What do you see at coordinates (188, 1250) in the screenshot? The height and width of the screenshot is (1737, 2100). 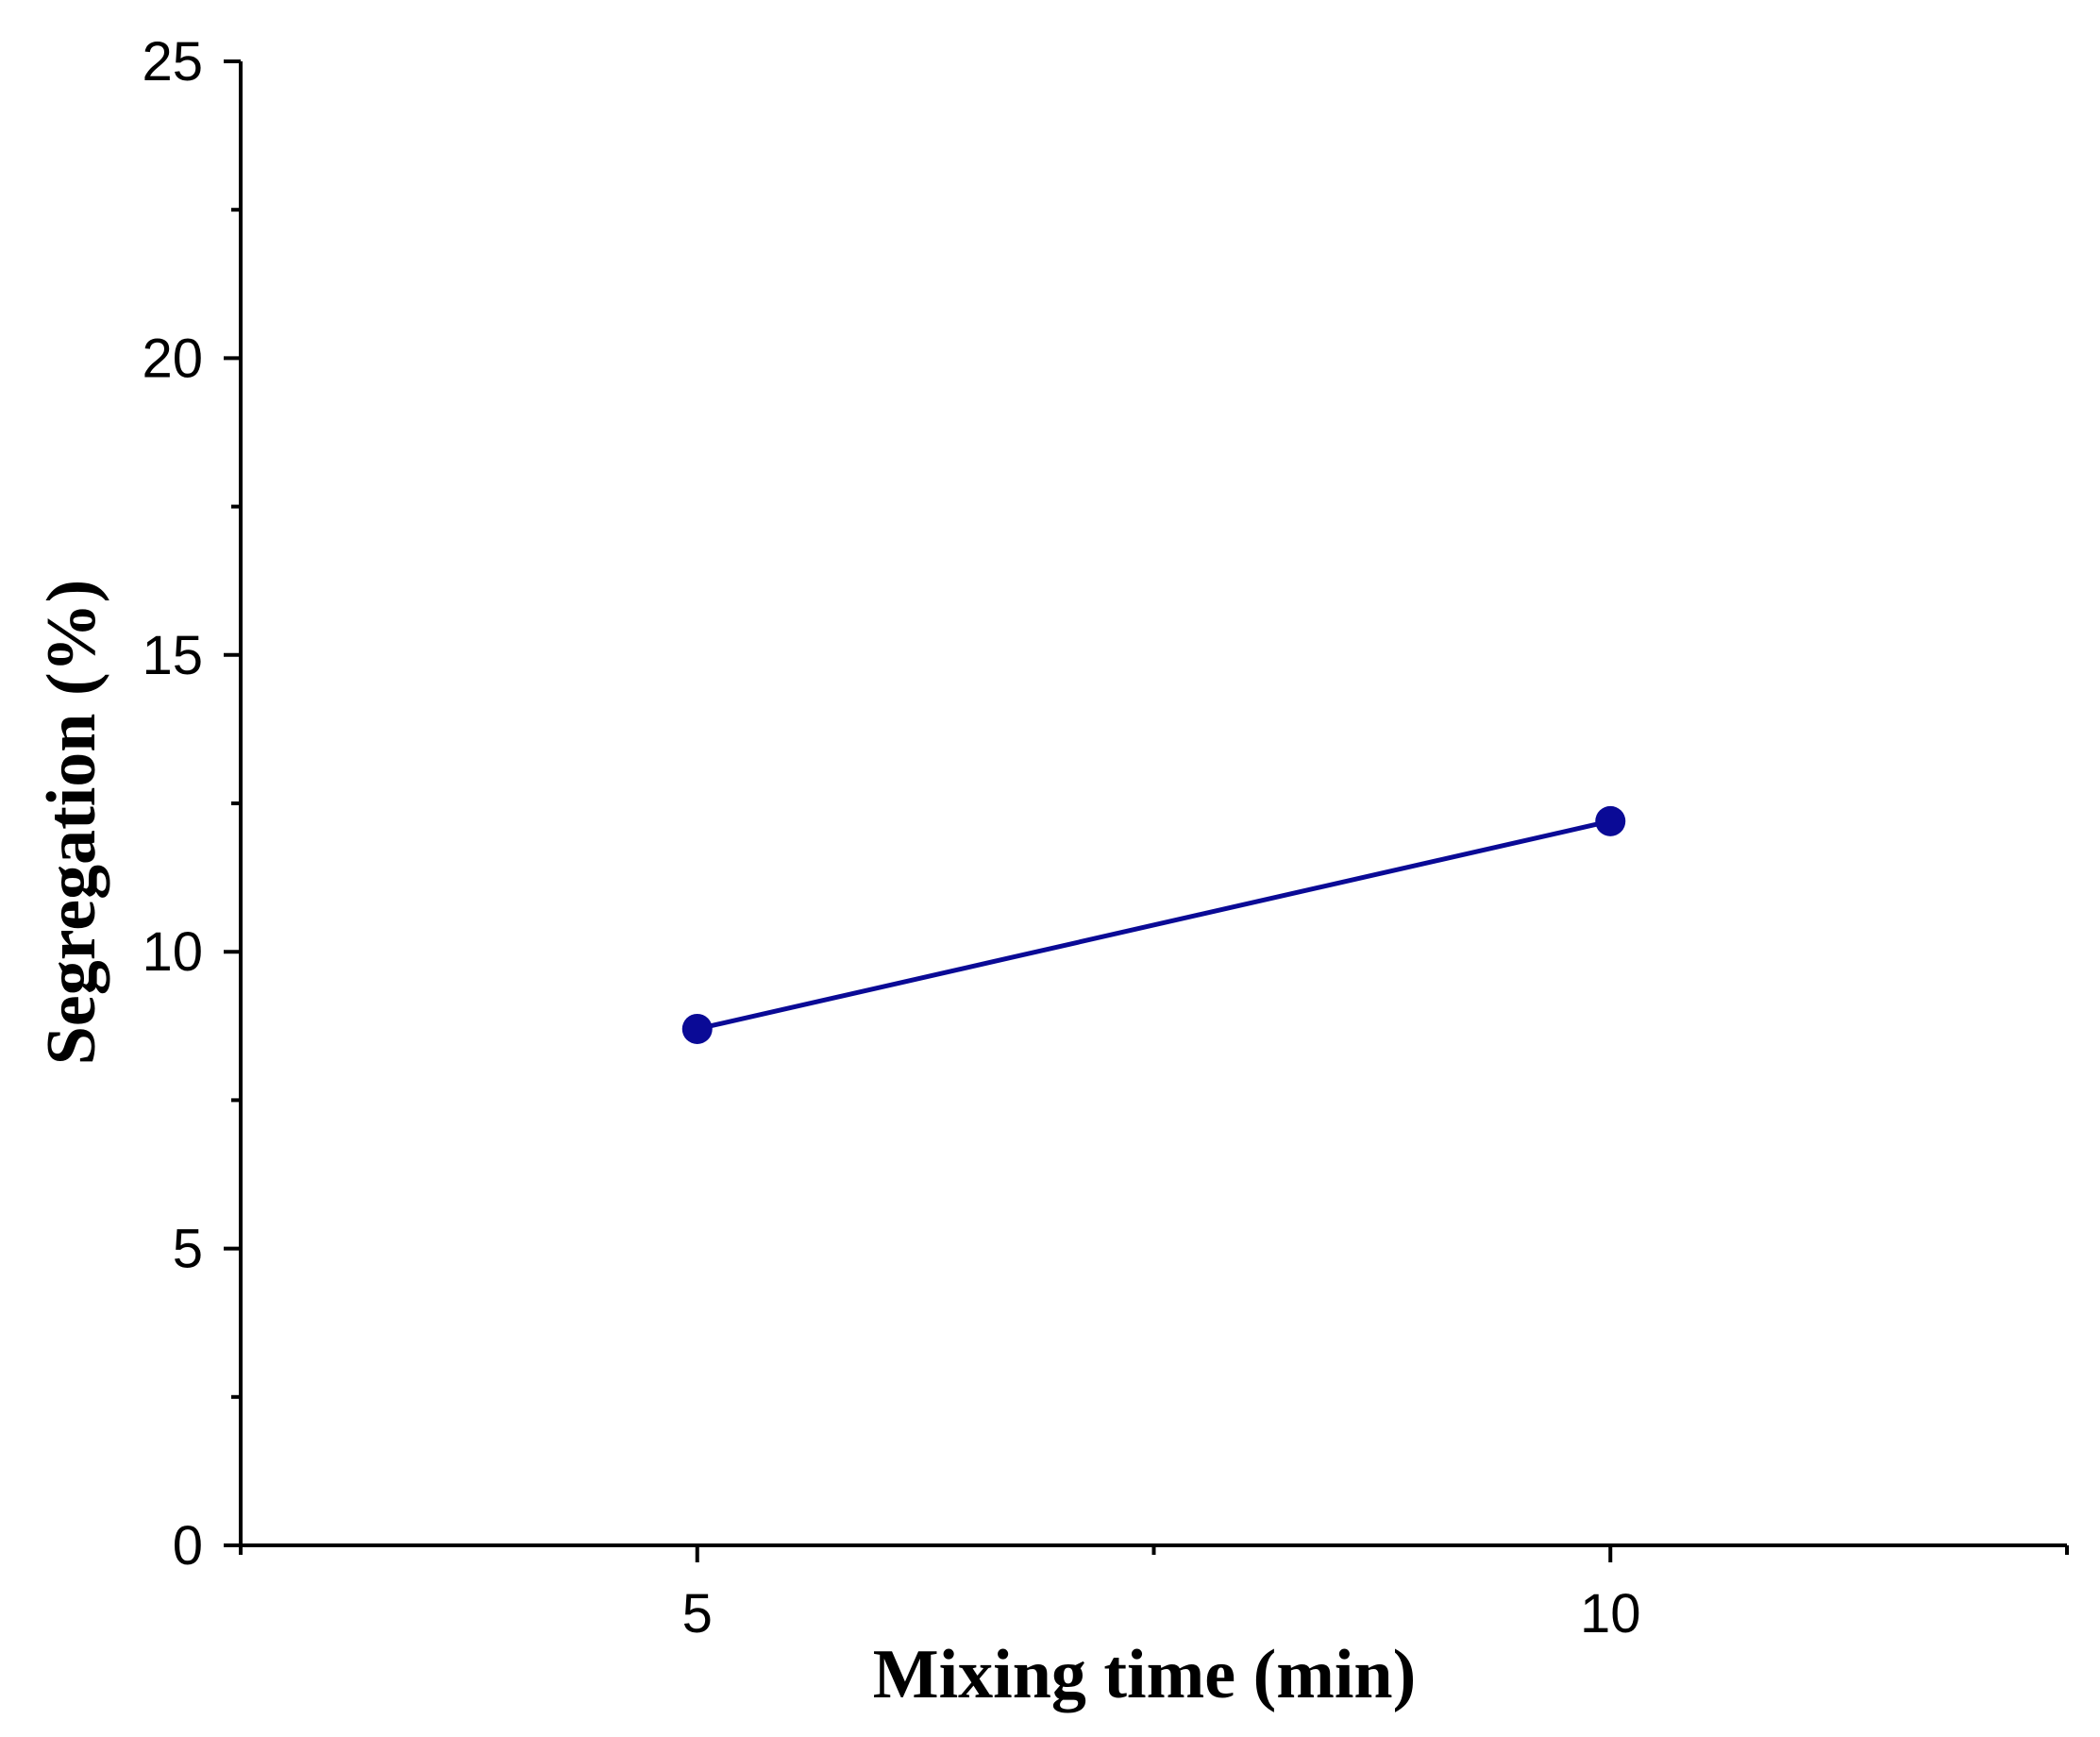 I see `y-tick-label: 5` at bounding box center [188, 1250].